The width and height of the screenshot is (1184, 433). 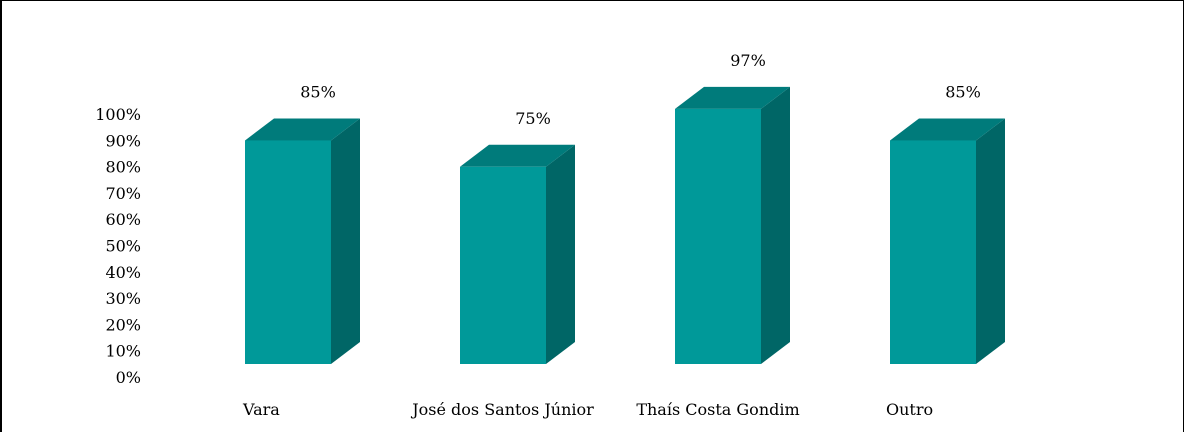 What do you see at coordinates (502, 409) in the screenshot?
I see `category-label: José dos Santos Júnior` at bounding box center [502, 409].